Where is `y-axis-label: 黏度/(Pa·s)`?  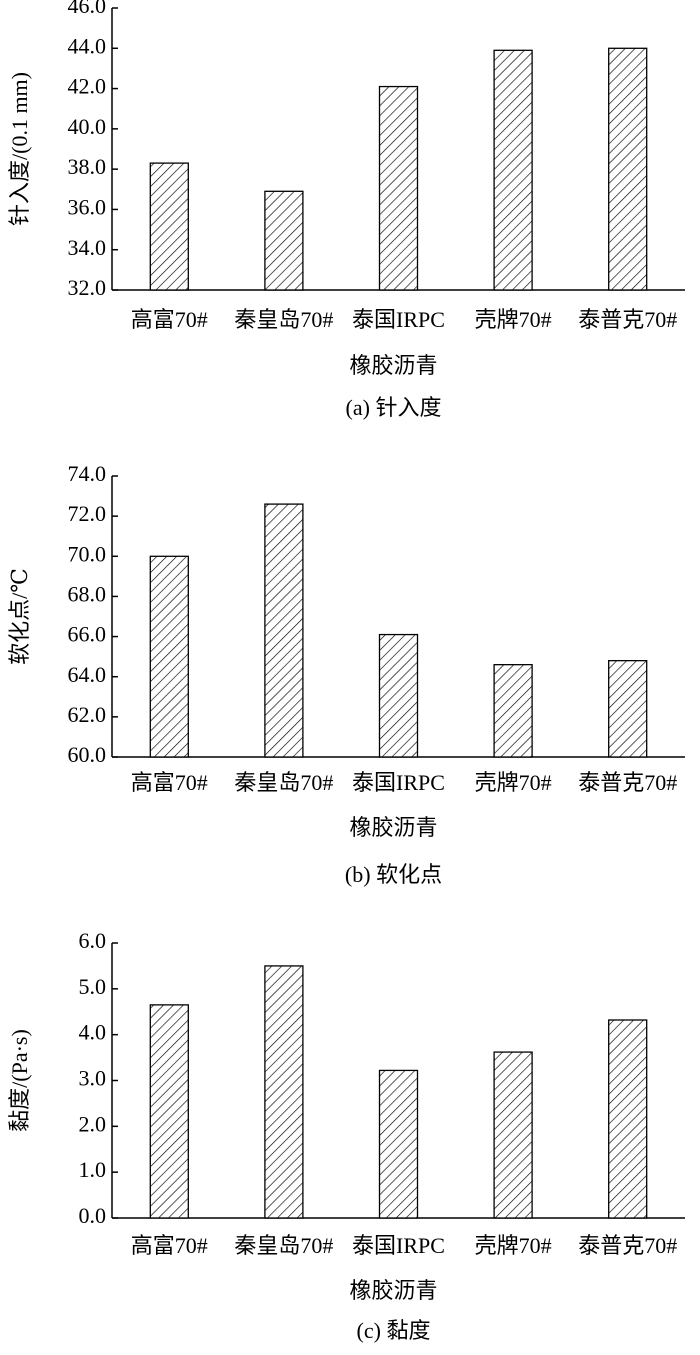 y-axis-label: 黏度/(Pa·s) is located at coordinates (19, 1080).